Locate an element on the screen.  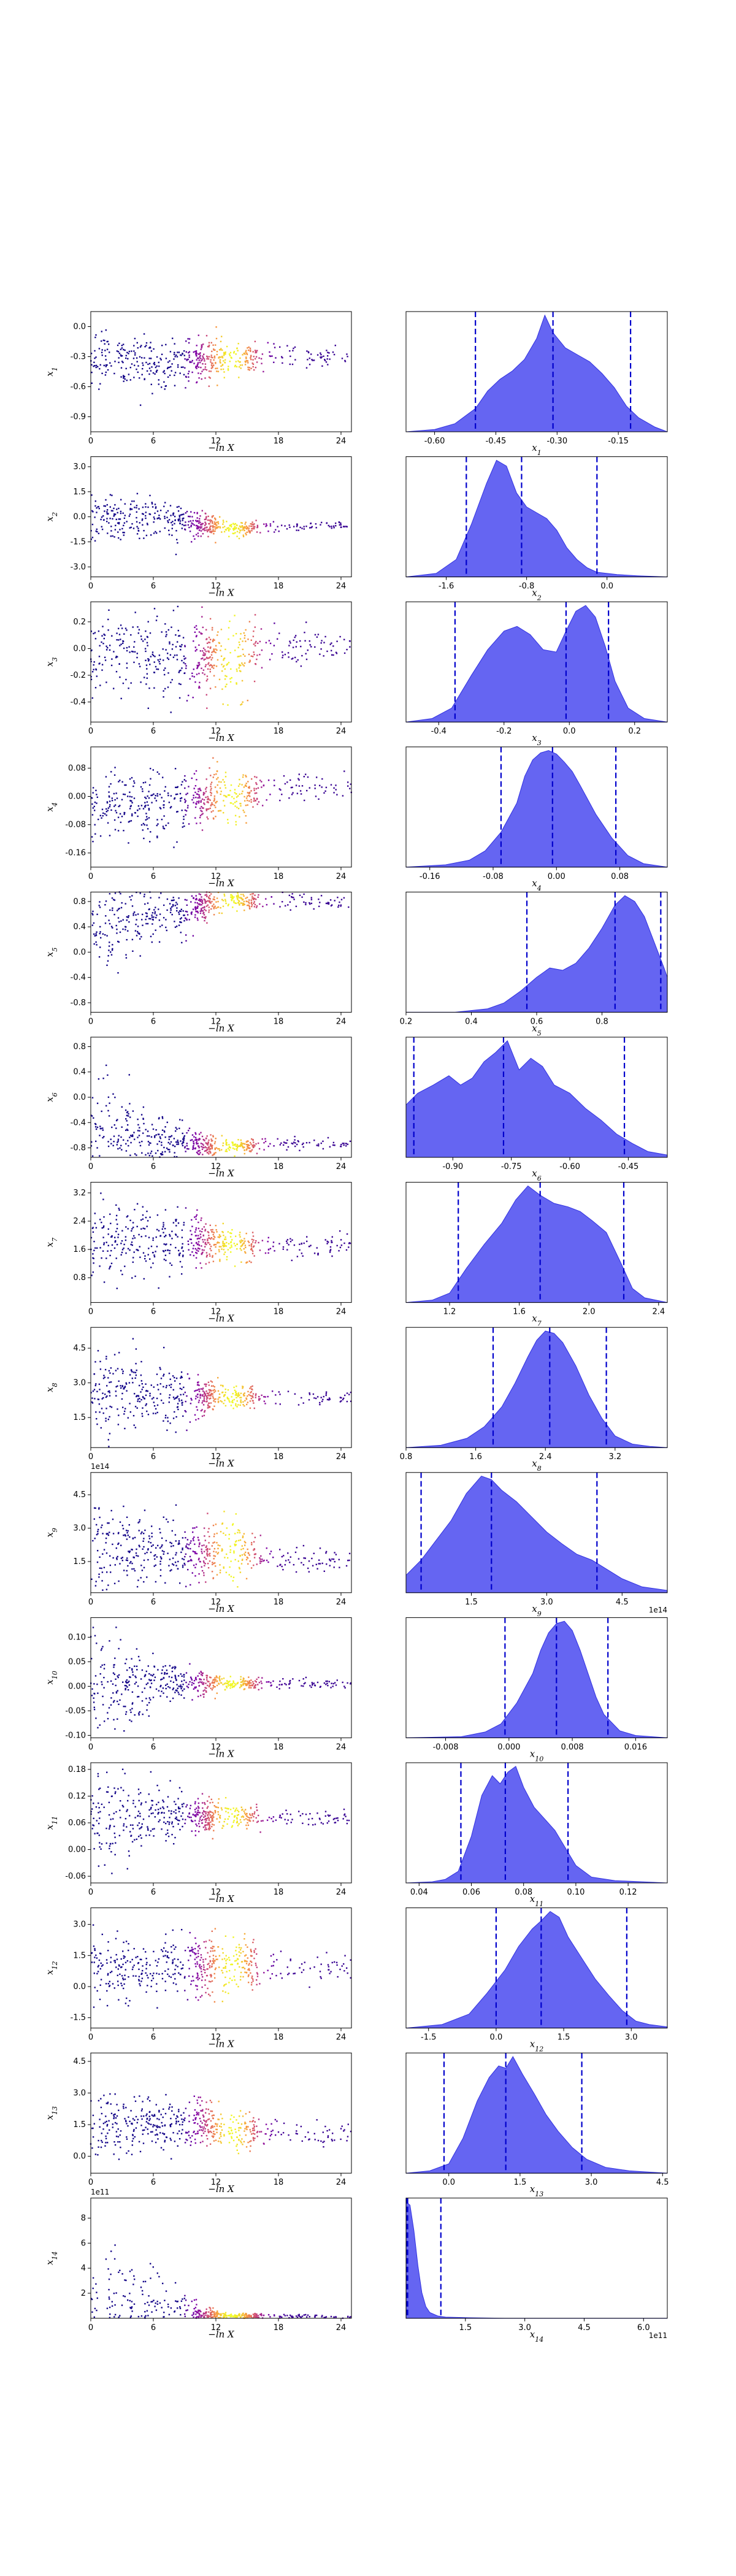
y-tick-label: 3.0 is located at coordinates (79, 1383).